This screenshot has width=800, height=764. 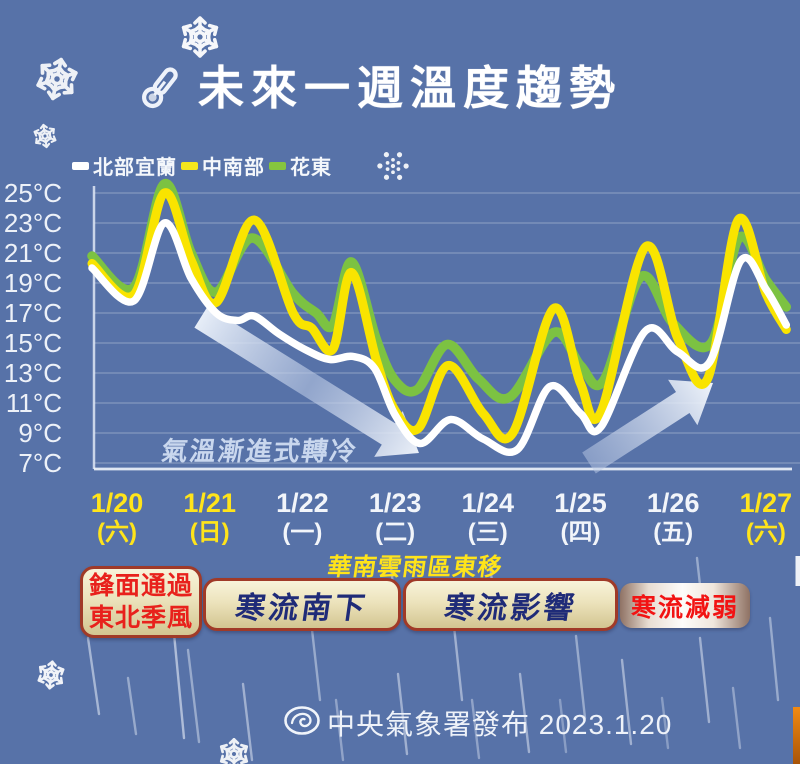 I want to click on date-label: 1/21, so click(x=209, y=503).